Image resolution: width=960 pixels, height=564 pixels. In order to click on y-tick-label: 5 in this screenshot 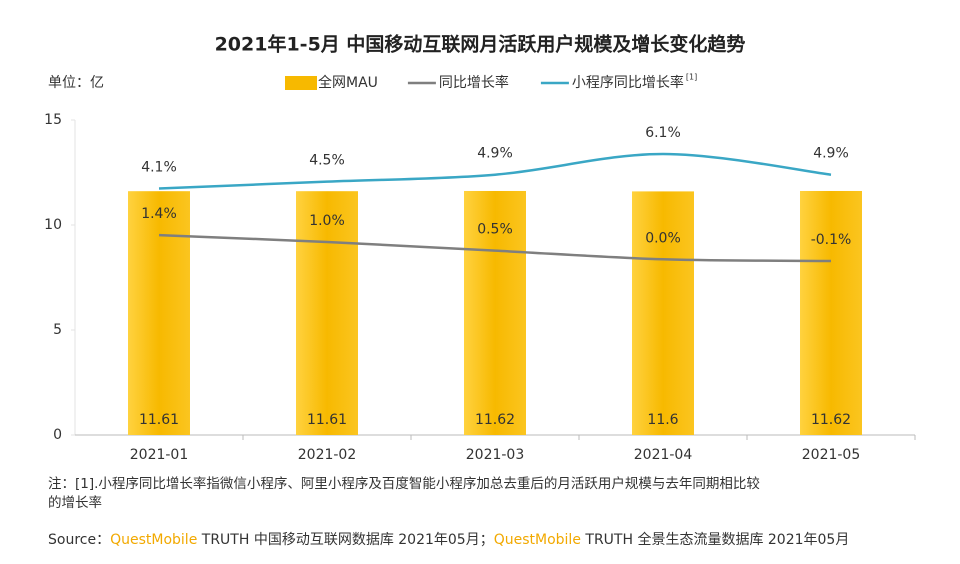, I will do `click(57, 330)`.